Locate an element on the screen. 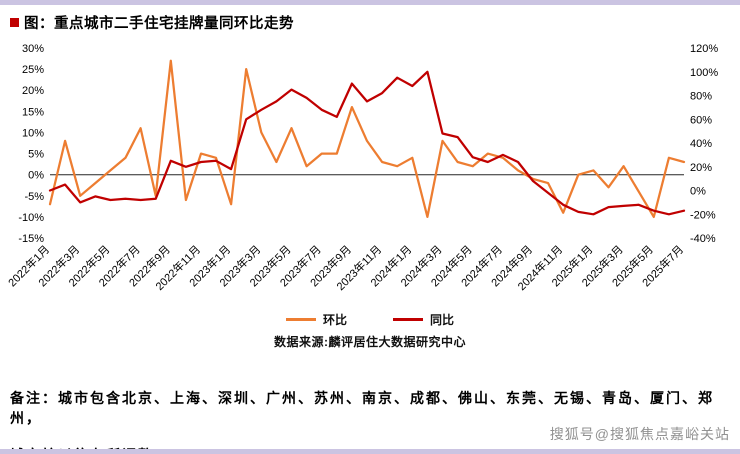 Image resolution: width=740 pixels, height=454 pixels. svg-text: -5% is located at coordinates (34, 197).